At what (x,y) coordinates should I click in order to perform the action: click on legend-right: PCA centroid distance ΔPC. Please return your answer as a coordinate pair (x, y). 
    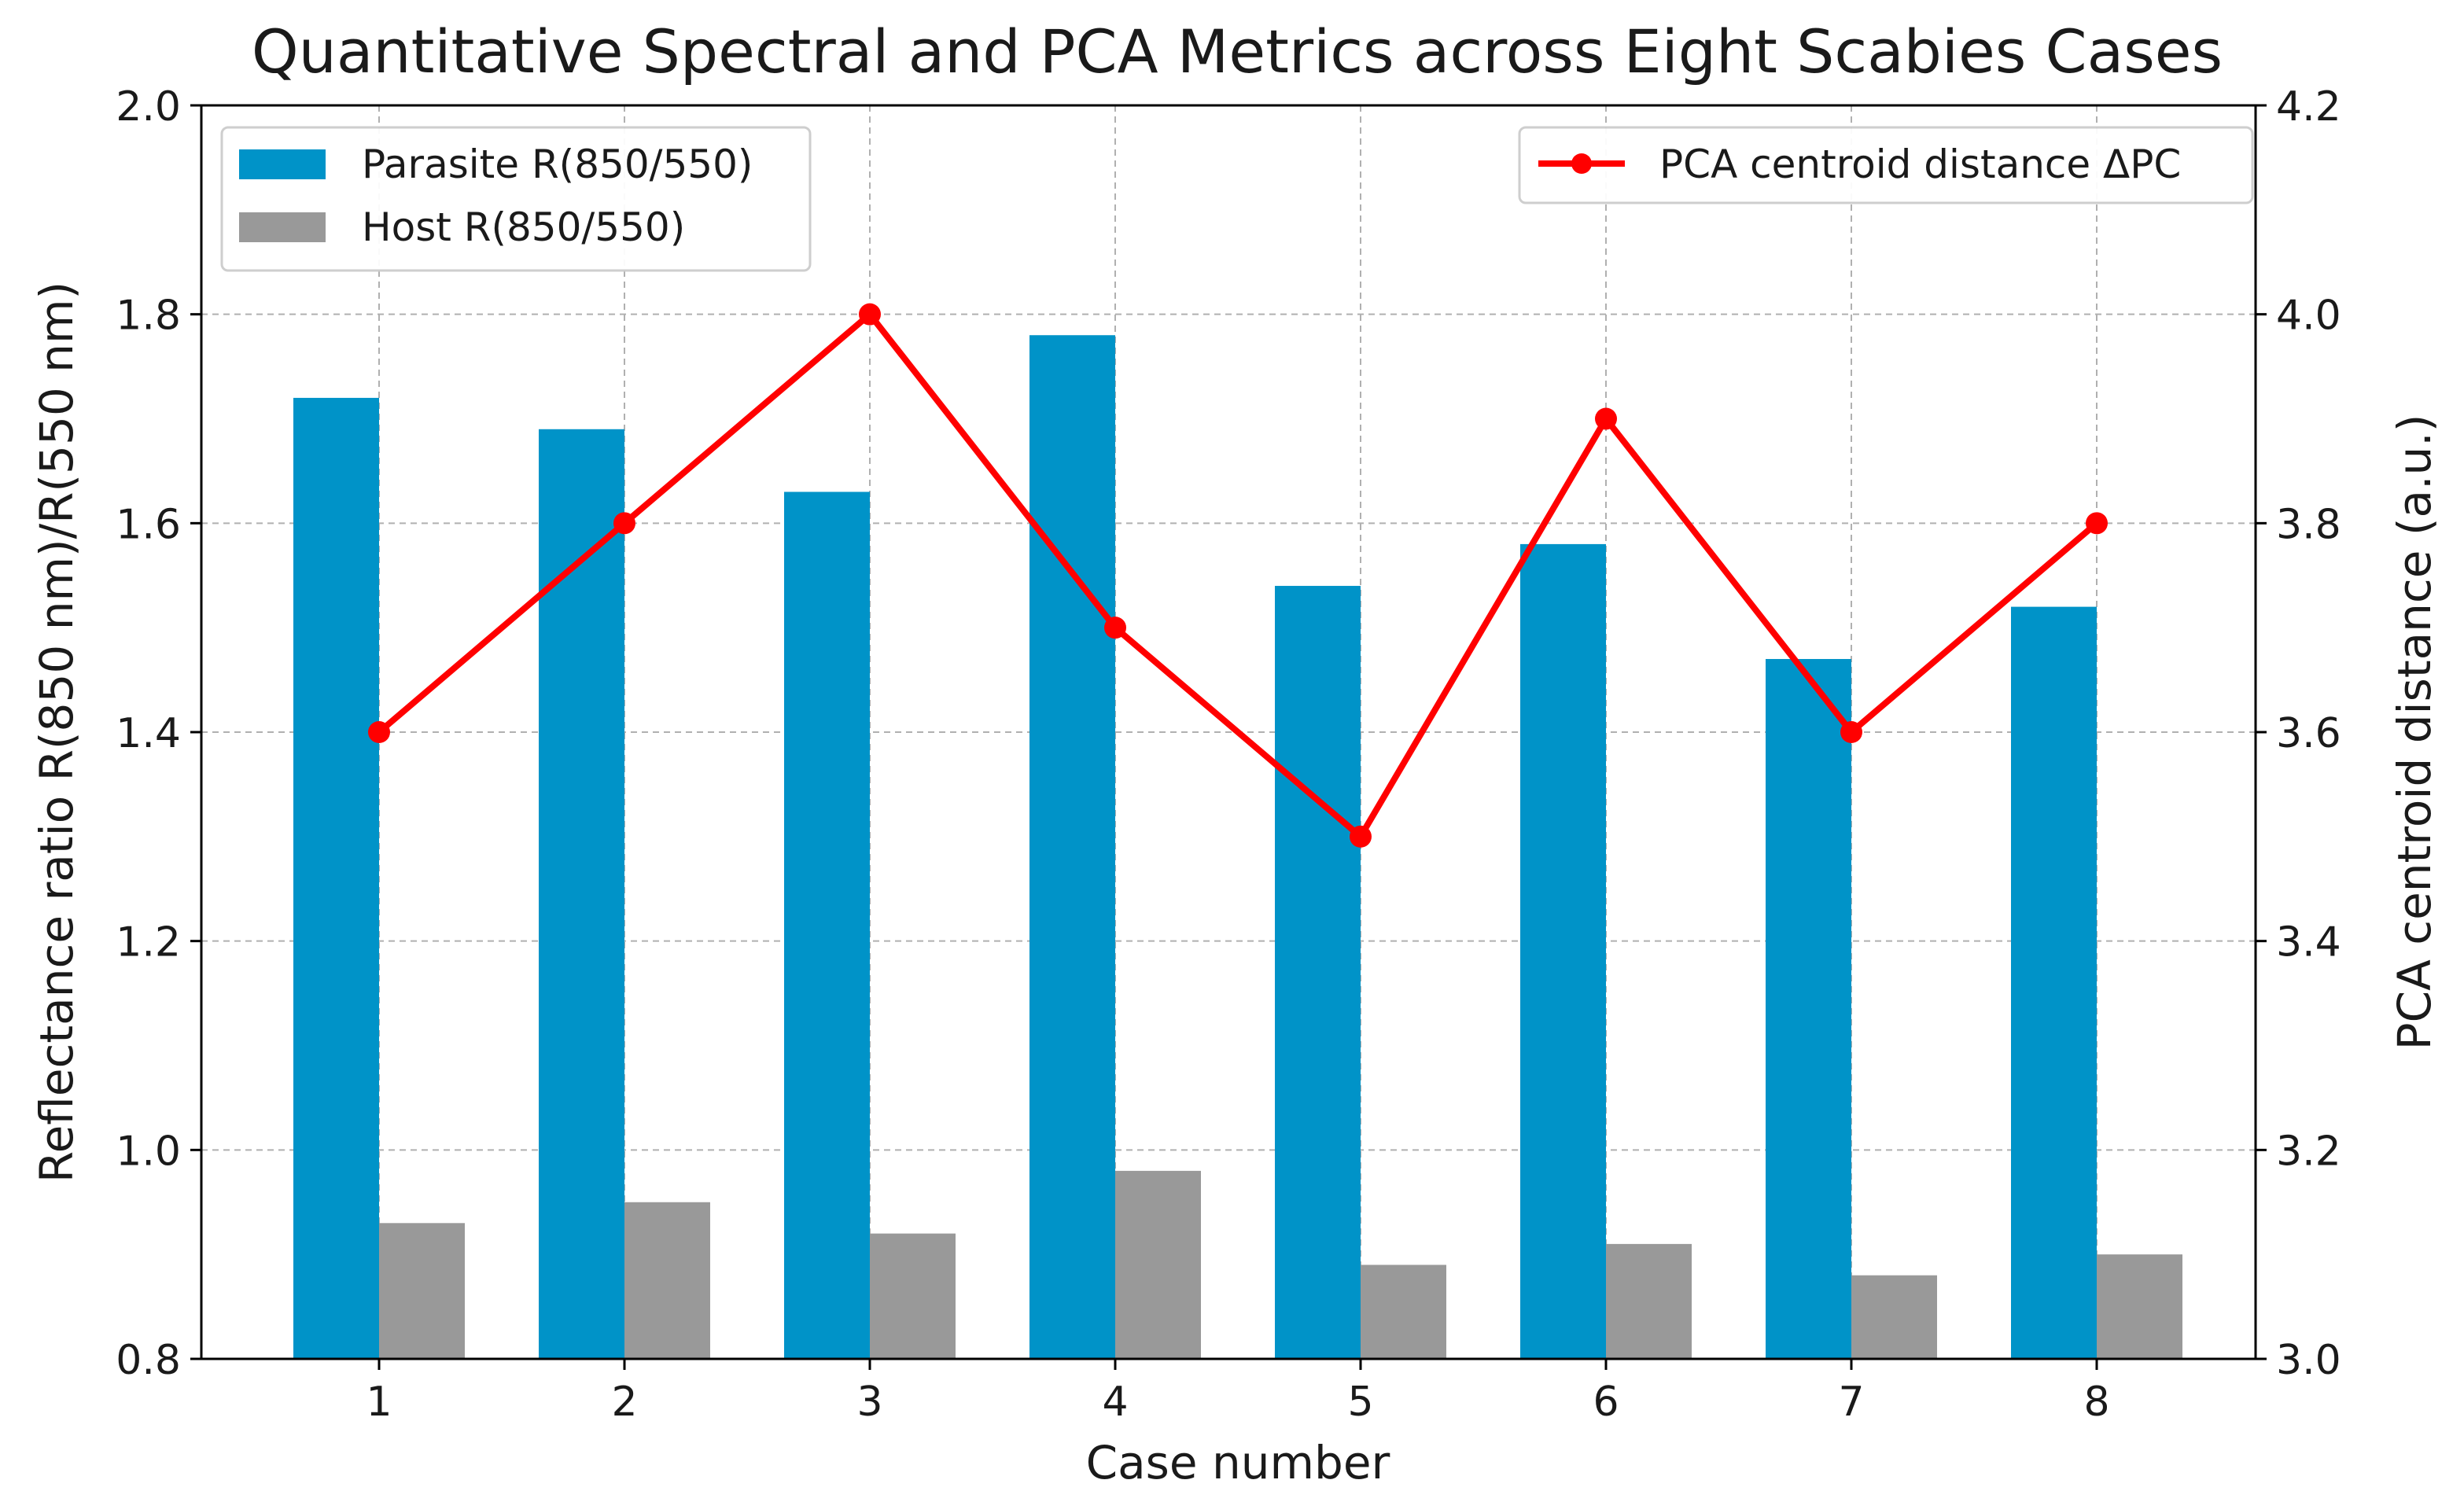
    Looking at the image, I should click on (1886, 165).